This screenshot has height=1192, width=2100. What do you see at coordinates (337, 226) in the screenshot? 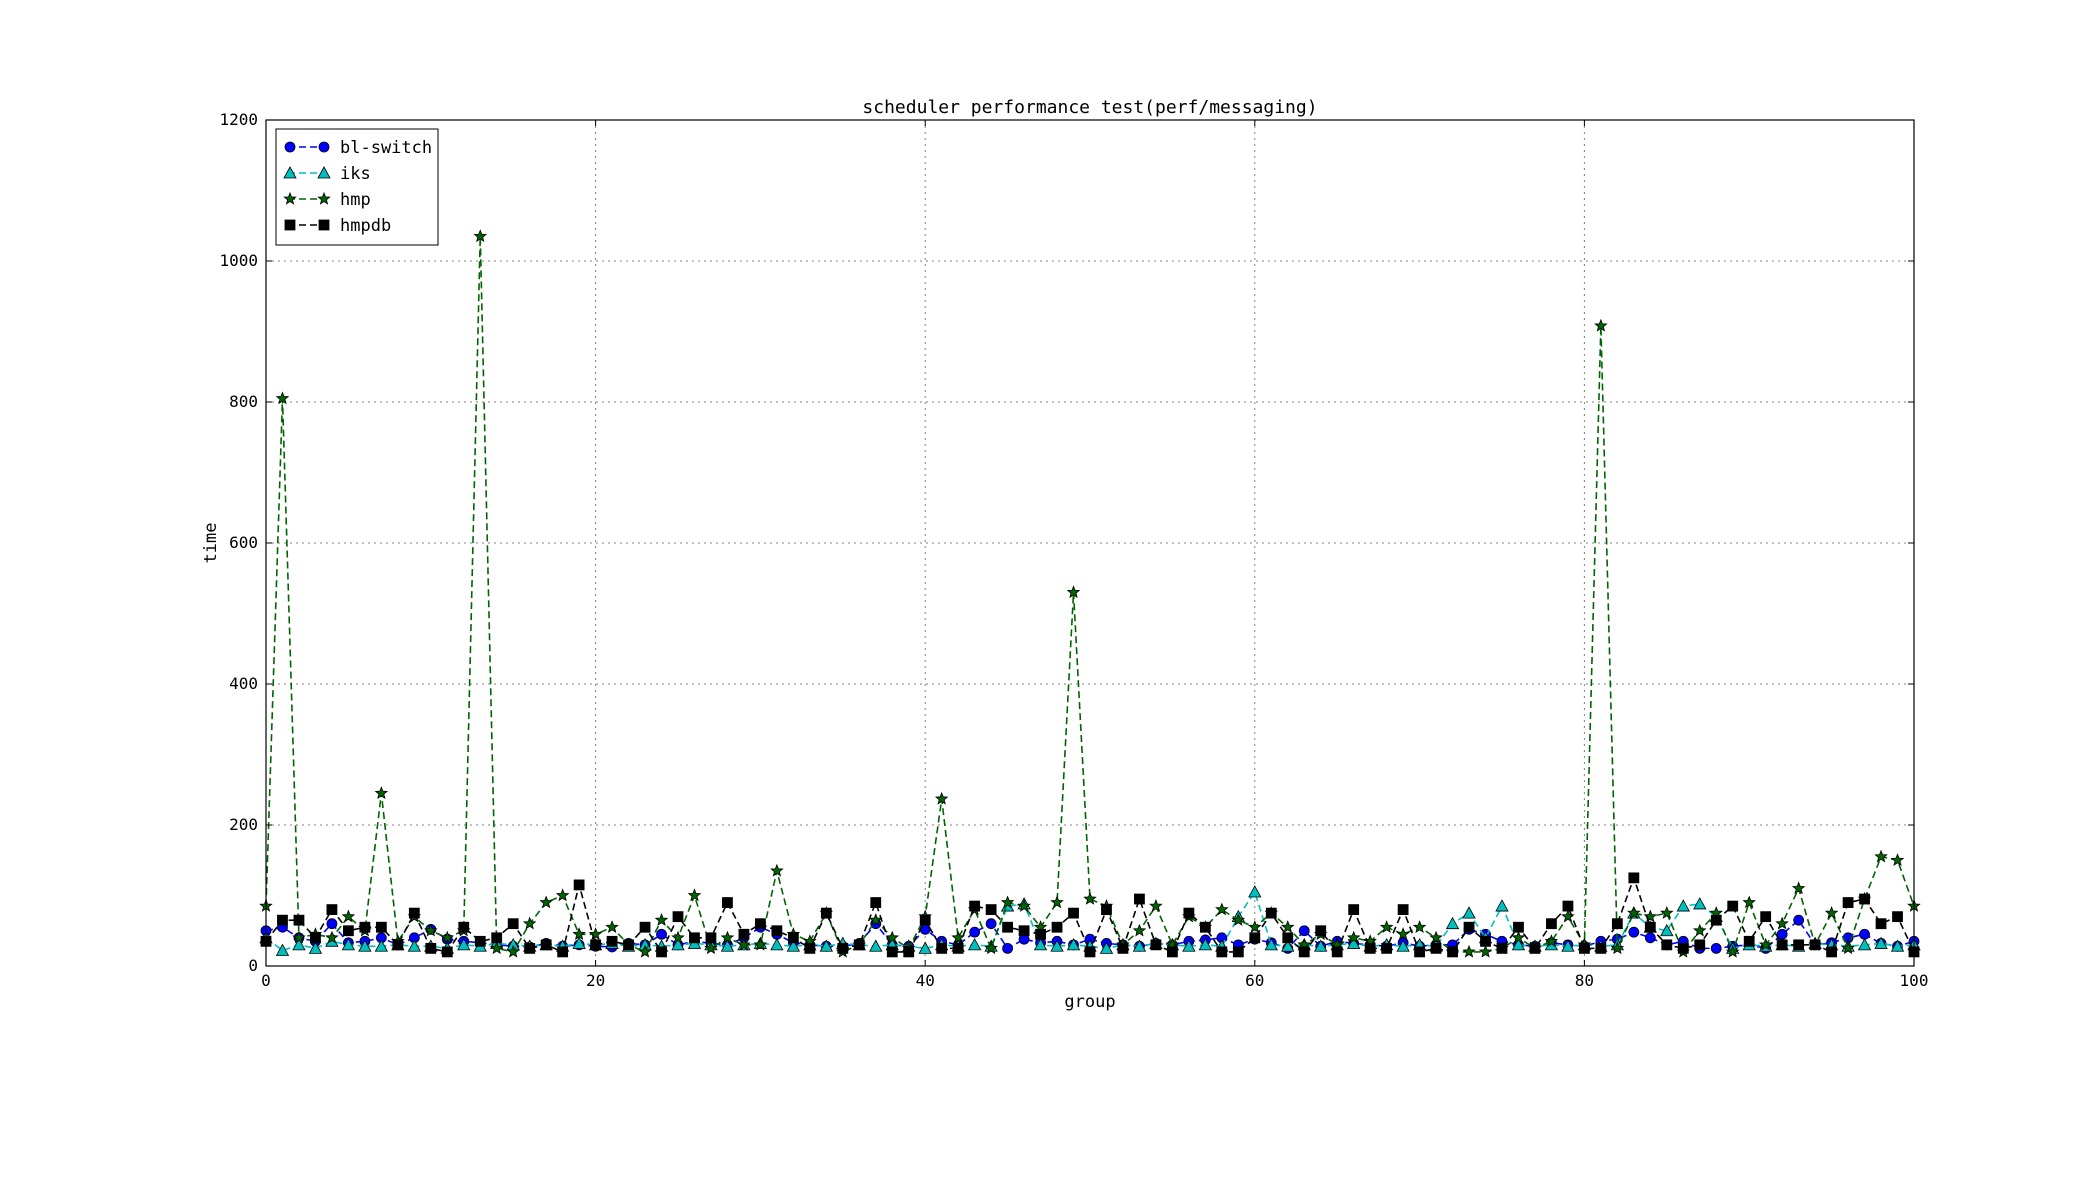
I see `legend-item-hmpdb: hmpdb` at bounding box center [337, 226].